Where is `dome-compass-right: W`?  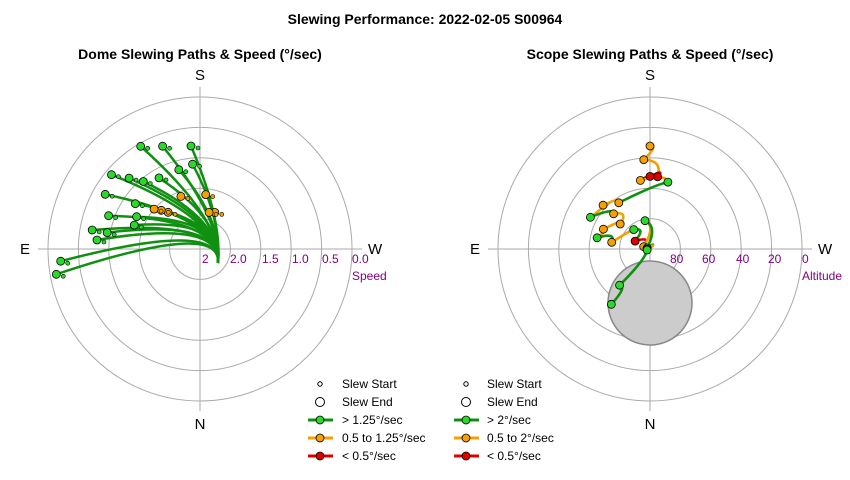 dome-compass-right: W is located at coordinates (375, 249).